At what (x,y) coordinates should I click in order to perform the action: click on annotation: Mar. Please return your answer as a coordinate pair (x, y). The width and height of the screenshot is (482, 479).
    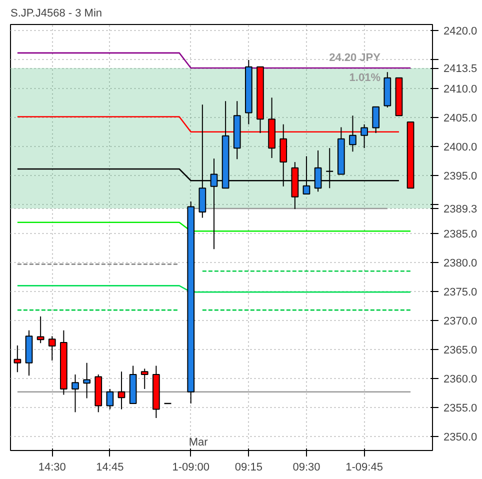
    Looking at the image, I should click on (198, 442).